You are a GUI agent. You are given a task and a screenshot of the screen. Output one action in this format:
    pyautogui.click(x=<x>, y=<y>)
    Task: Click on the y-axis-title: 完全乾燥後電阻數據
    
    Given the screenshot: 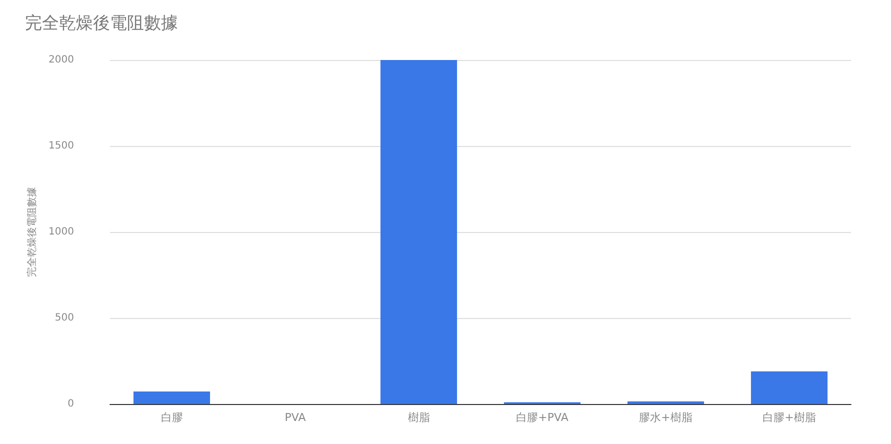 What is the action you would take?
    pyautogui.click(x=32, y=232)
    